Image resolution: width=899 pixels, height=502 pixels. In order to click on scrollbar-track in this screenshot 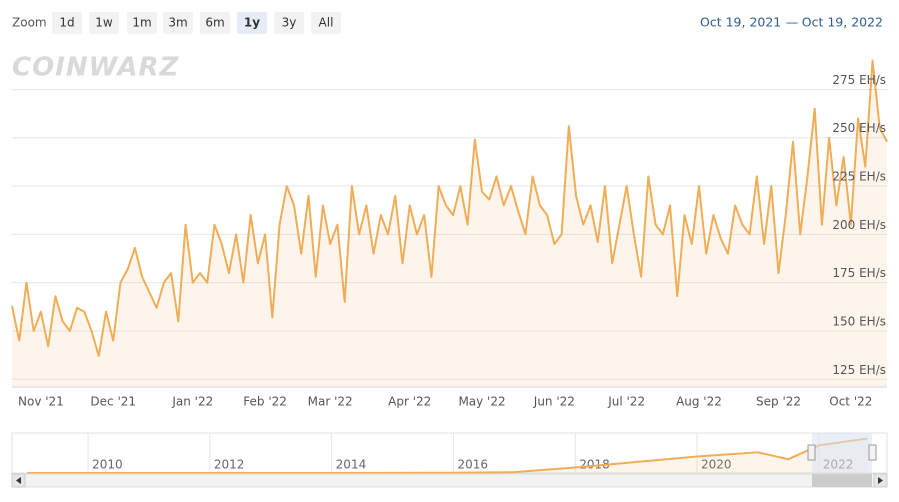, I will do `click(449, 480)`.